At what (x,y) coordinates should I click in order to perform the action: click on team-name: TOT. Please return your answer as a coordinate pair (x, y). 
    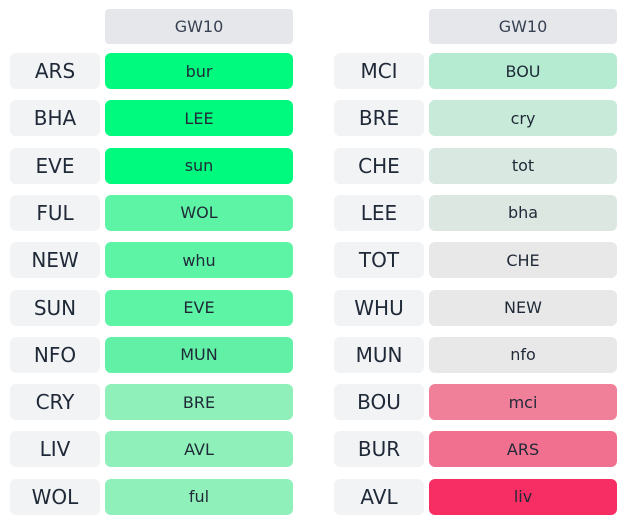
    Looking at the image, I should click on (379, 260).